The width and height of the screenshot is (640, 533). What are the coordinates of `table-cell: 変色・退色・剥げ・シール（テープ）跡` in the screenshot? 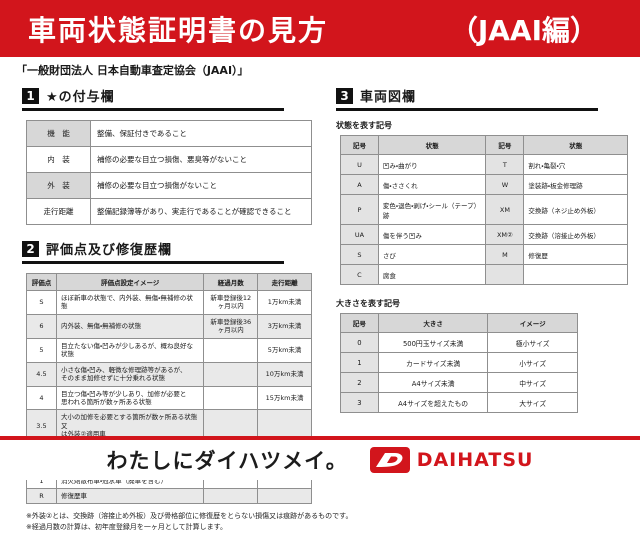 It's located at (432, 209).